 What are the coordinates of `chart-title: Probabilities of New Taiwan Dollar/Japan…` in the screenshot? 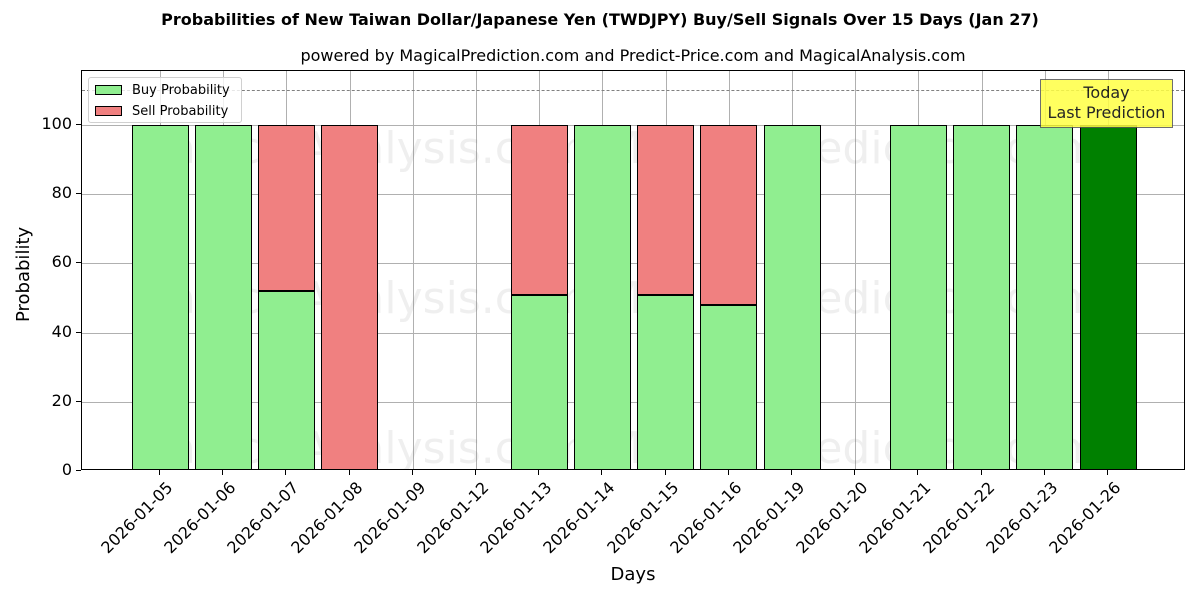 It's located at (600, 19).